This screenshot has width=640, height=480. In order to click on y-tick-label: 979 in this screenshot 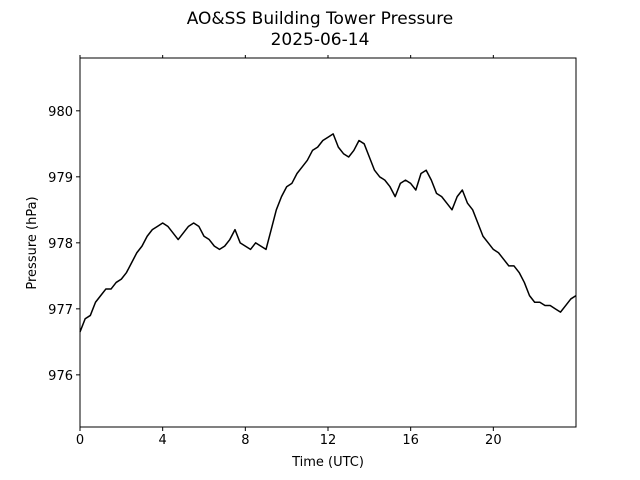, I will do `click(60, 178)`.